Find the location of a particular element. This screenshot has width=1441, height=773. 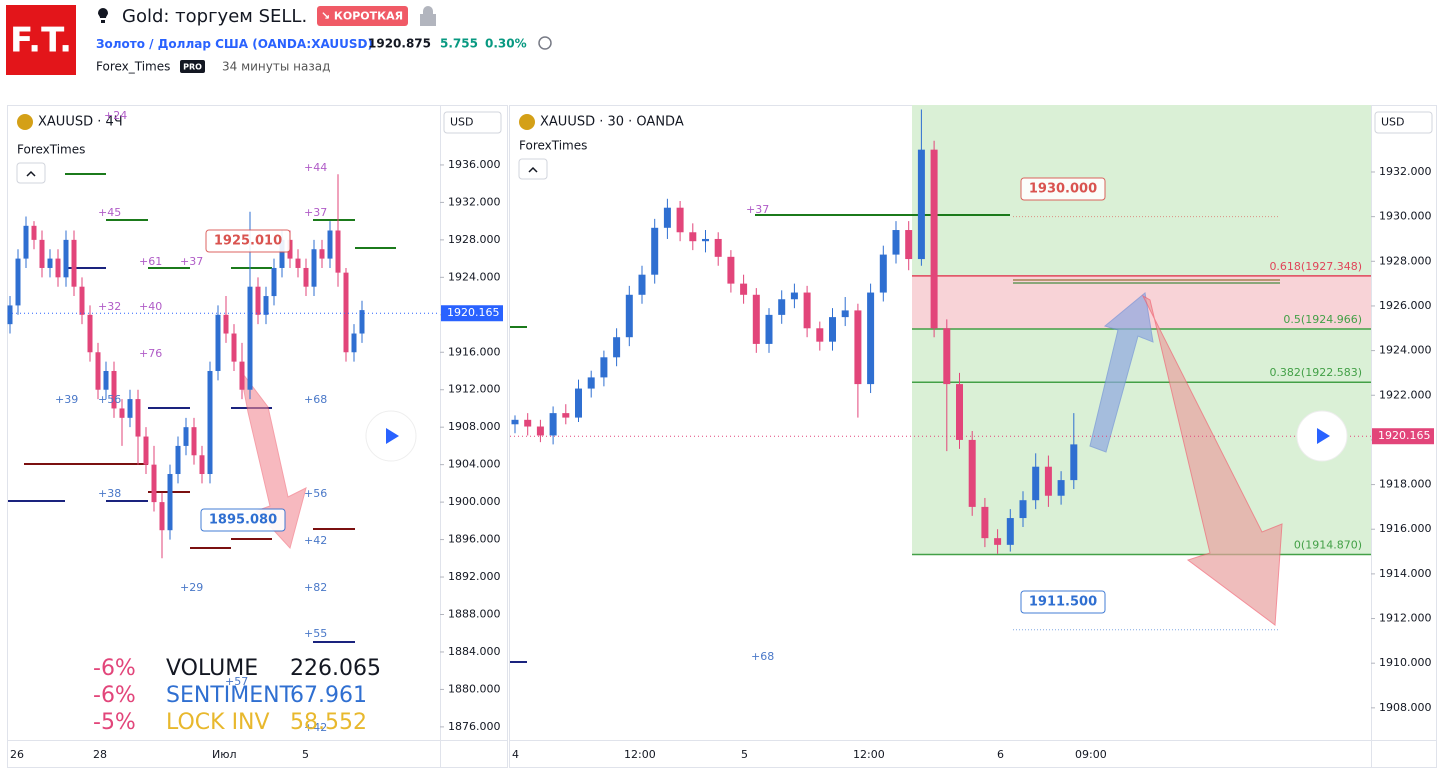

forecast-arrow is located at coordinates (273, 459).